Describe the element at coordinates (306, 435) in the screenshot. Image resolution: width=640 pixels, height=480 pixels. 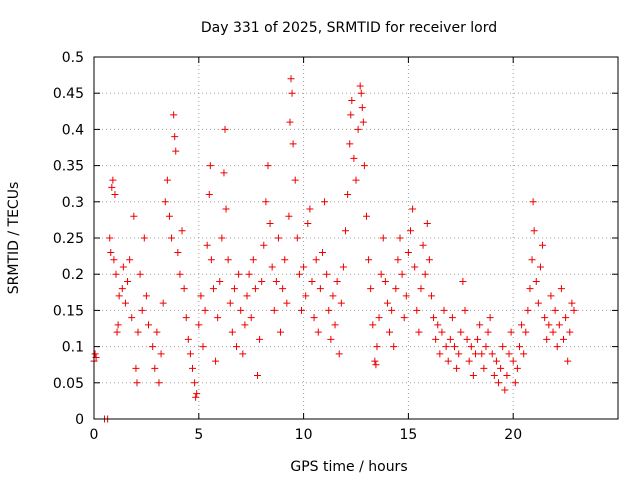
I see `x-tick-labels: 0 5 10 15 20` at that location.